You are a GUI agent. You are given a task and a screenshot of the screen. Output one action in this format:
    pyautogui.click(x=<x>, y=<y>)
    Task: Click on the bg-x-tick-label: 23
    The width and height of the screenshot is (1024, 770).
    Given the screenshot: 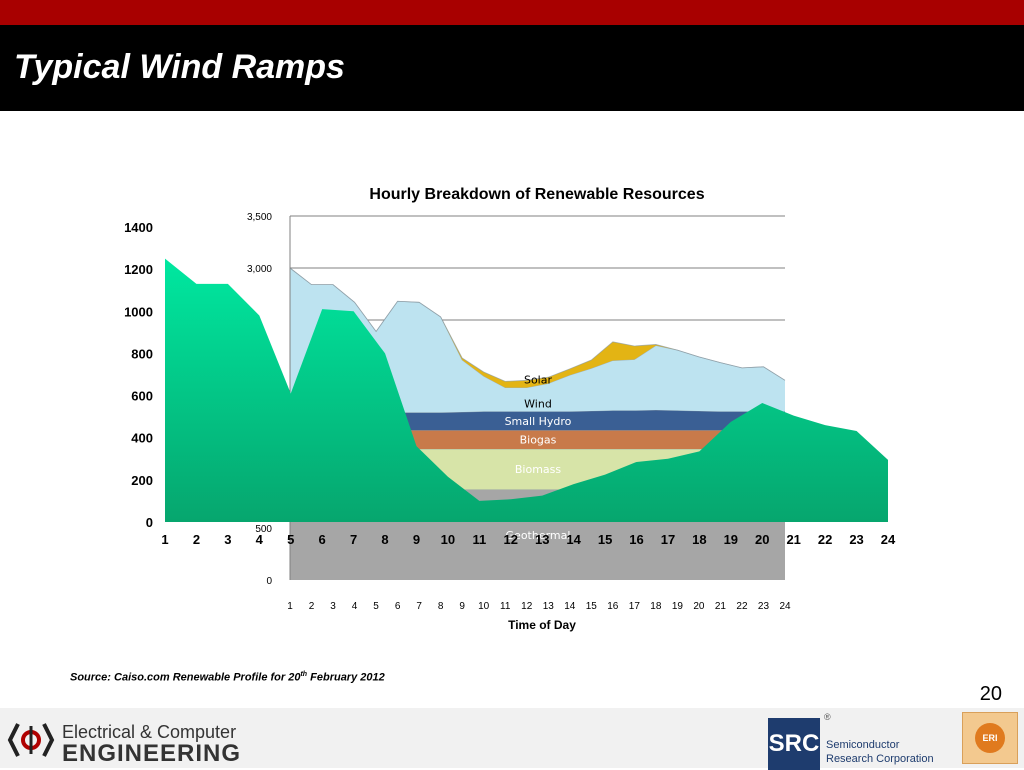 What is the action you would take?
    pyautogui.click(x=764, y=606)
    